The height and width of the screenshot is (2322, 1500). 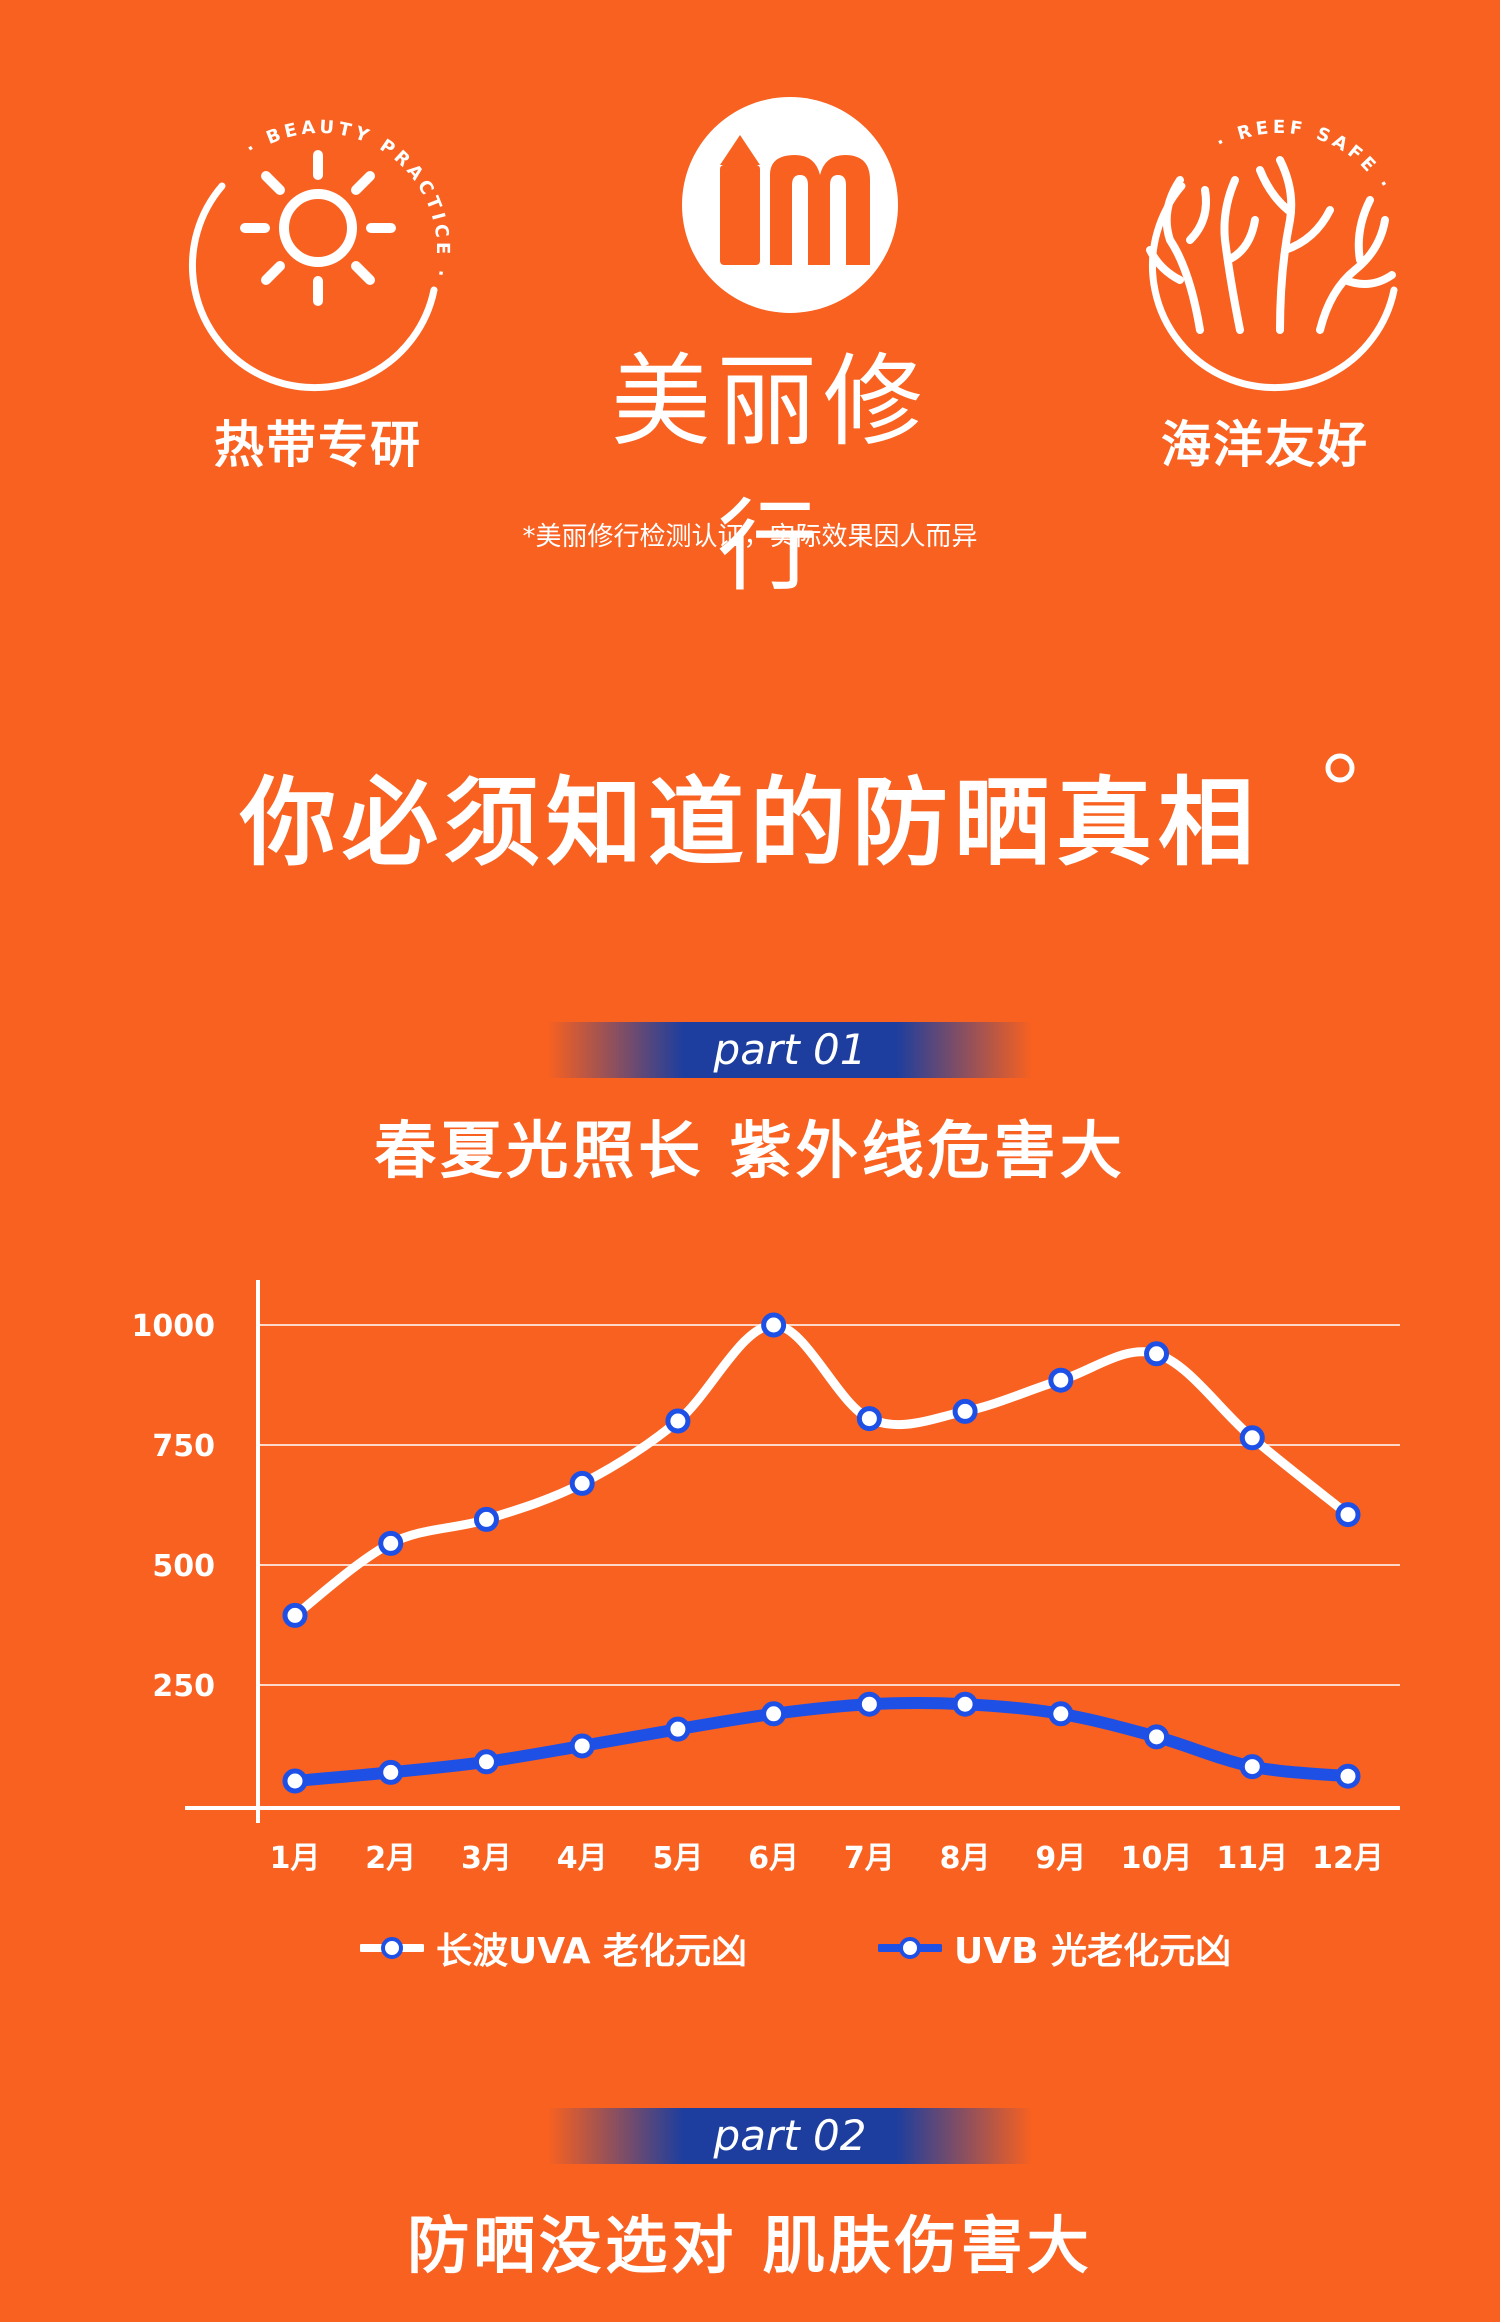 I want to click on legend-item-uvb: UVB 光老化元凶, so click(x=1054, y=1948).